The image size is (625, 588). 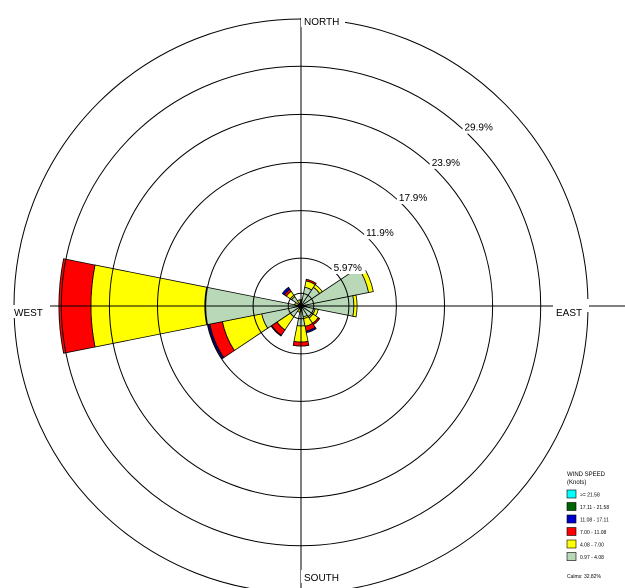 I want to click on west-label-bg, so click(x=31, y=311).